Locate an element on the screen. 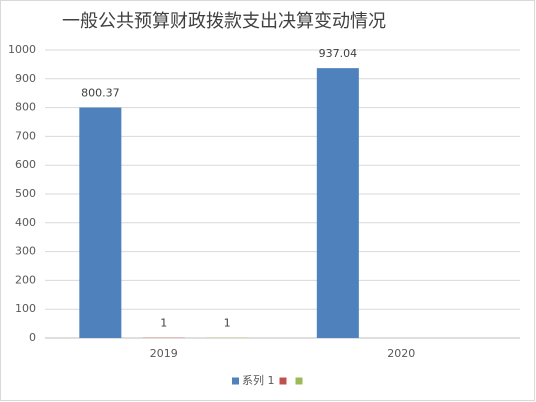 The height and width of the screenshot is (402, 536). y-tick-label: 200 is located at coordinates (25, 279).